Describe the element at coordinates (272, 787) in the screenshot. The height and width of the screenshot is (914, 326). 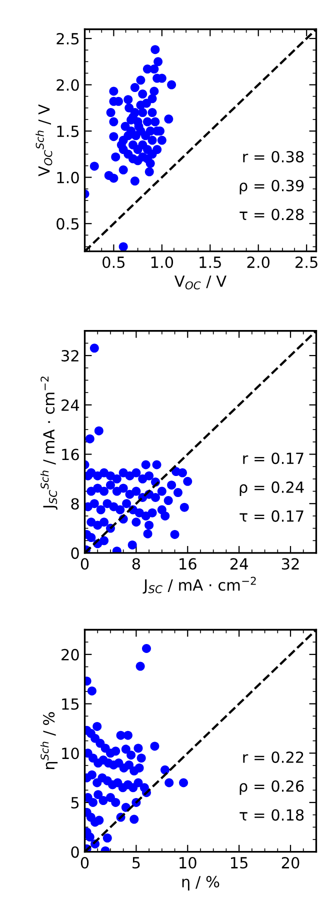
I see `annotation: ρ = 0.26` at that location.